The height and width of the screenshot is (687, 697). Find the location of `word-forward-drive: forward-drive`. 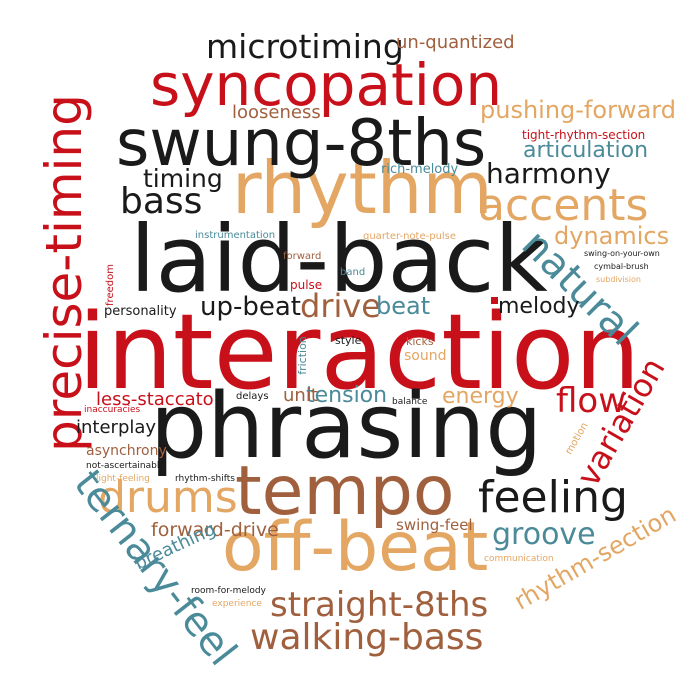

word-forward-drive: forward-drive is located at coordinates (215, 530).